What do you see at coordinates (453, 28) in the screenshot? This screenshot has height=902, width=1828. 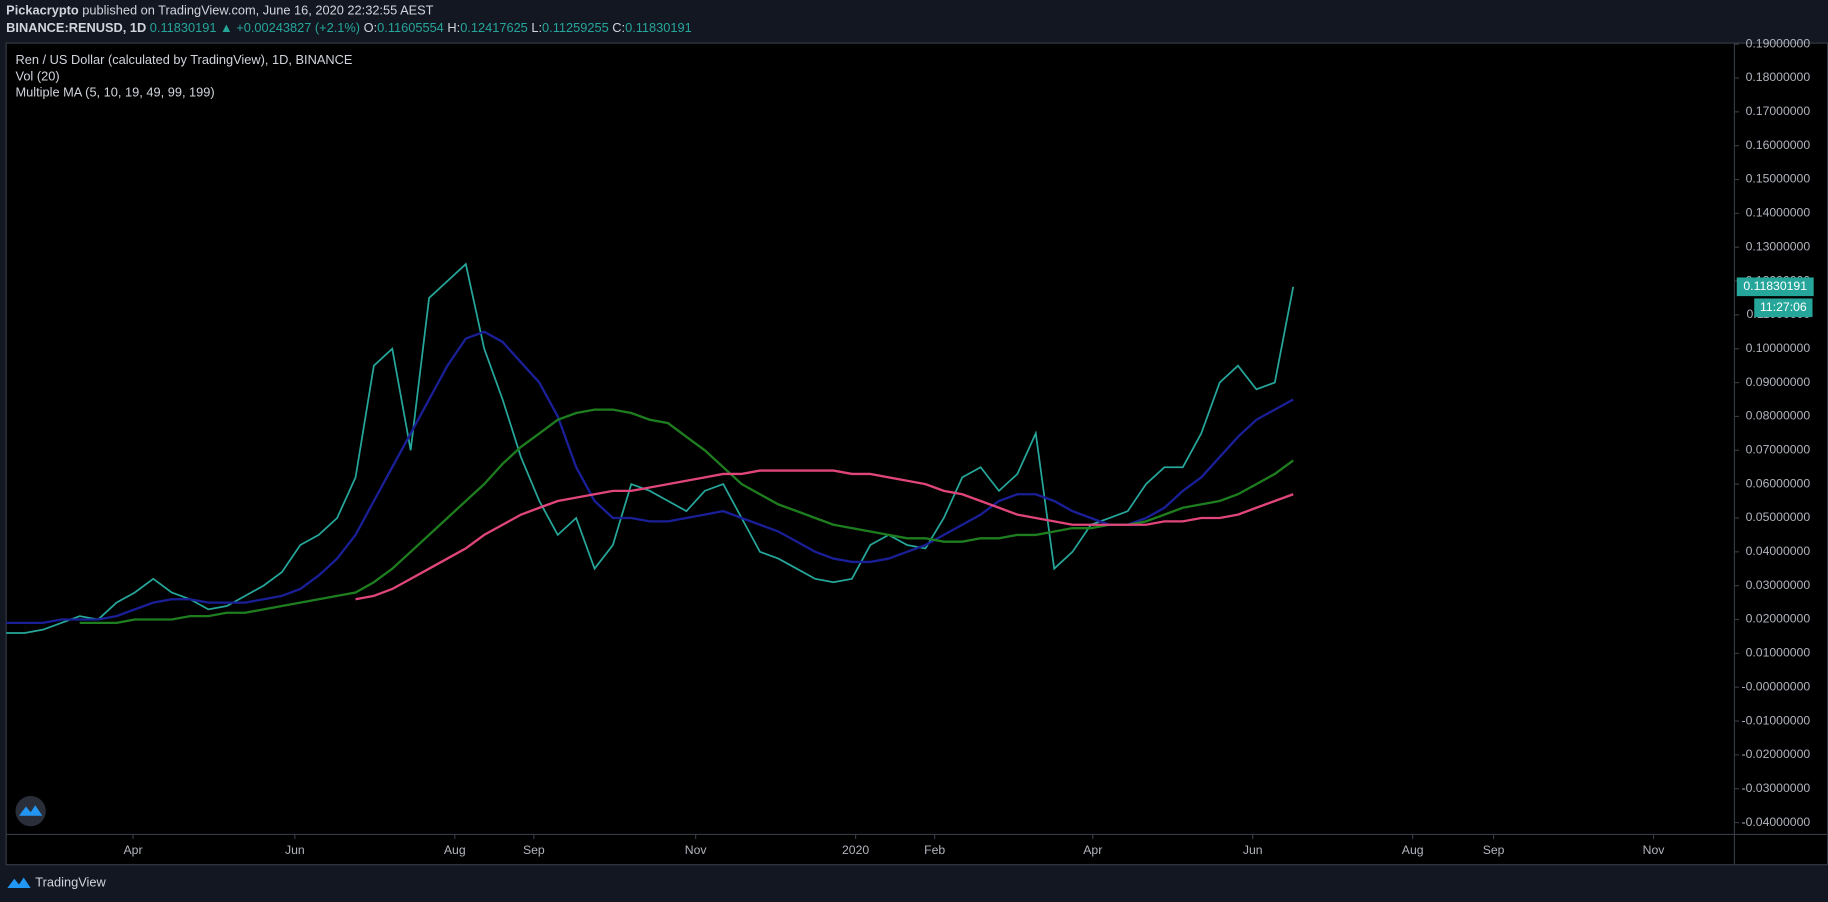 I see `ohlc-key: H:` at bounding box center [453, 28].